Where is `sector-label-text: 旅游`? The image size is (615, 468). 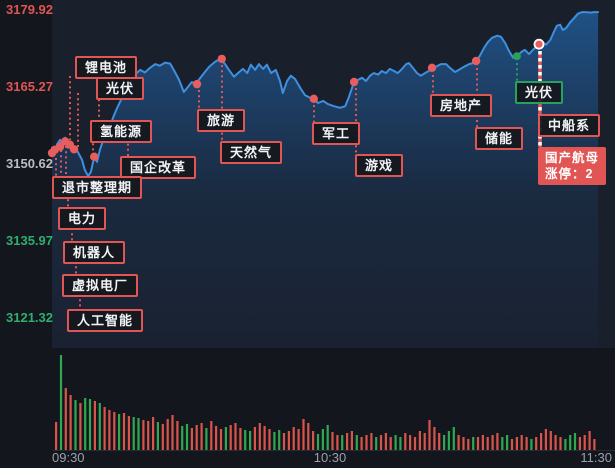
sector-label-text: 旅游 is located at coordinates (221, 120).